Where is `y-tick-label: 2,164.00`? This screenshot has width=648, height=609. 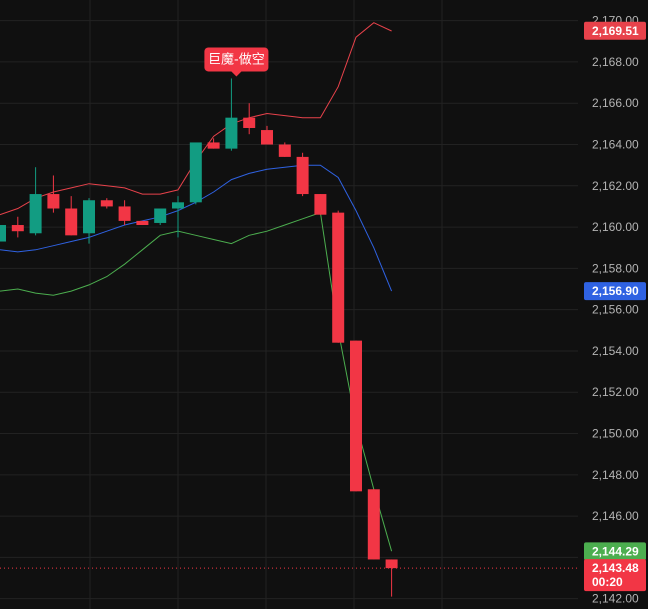
y-tick-label: 2,164.00 is located at coordinates (615, 145).